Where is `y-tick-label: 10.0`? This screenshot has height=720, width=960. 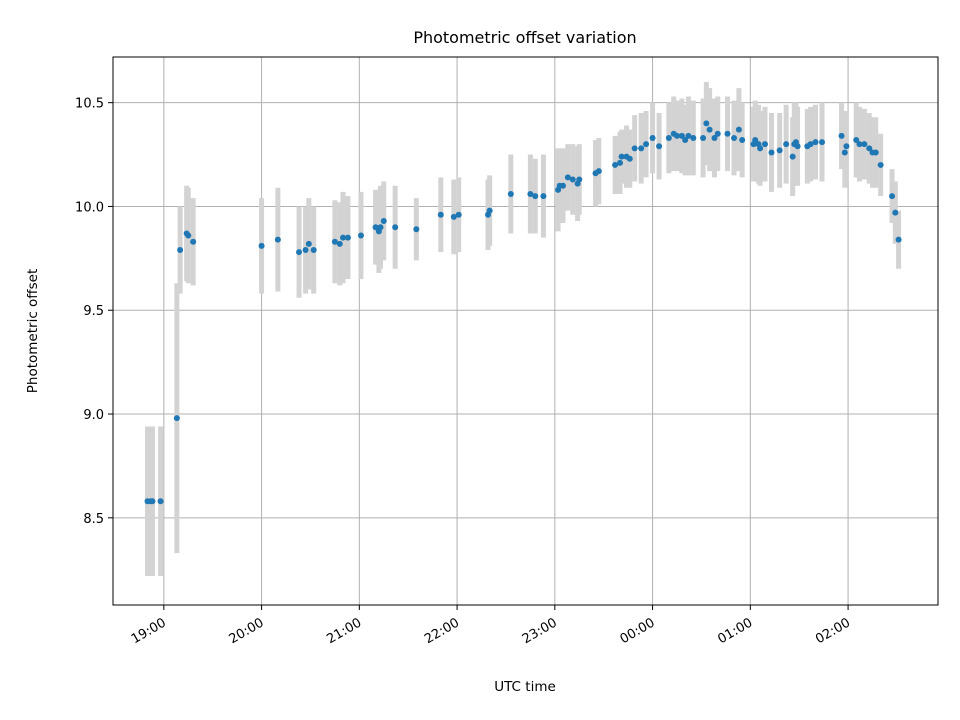
y-tick-label: 10.0 is located at coordinates (89, 207).